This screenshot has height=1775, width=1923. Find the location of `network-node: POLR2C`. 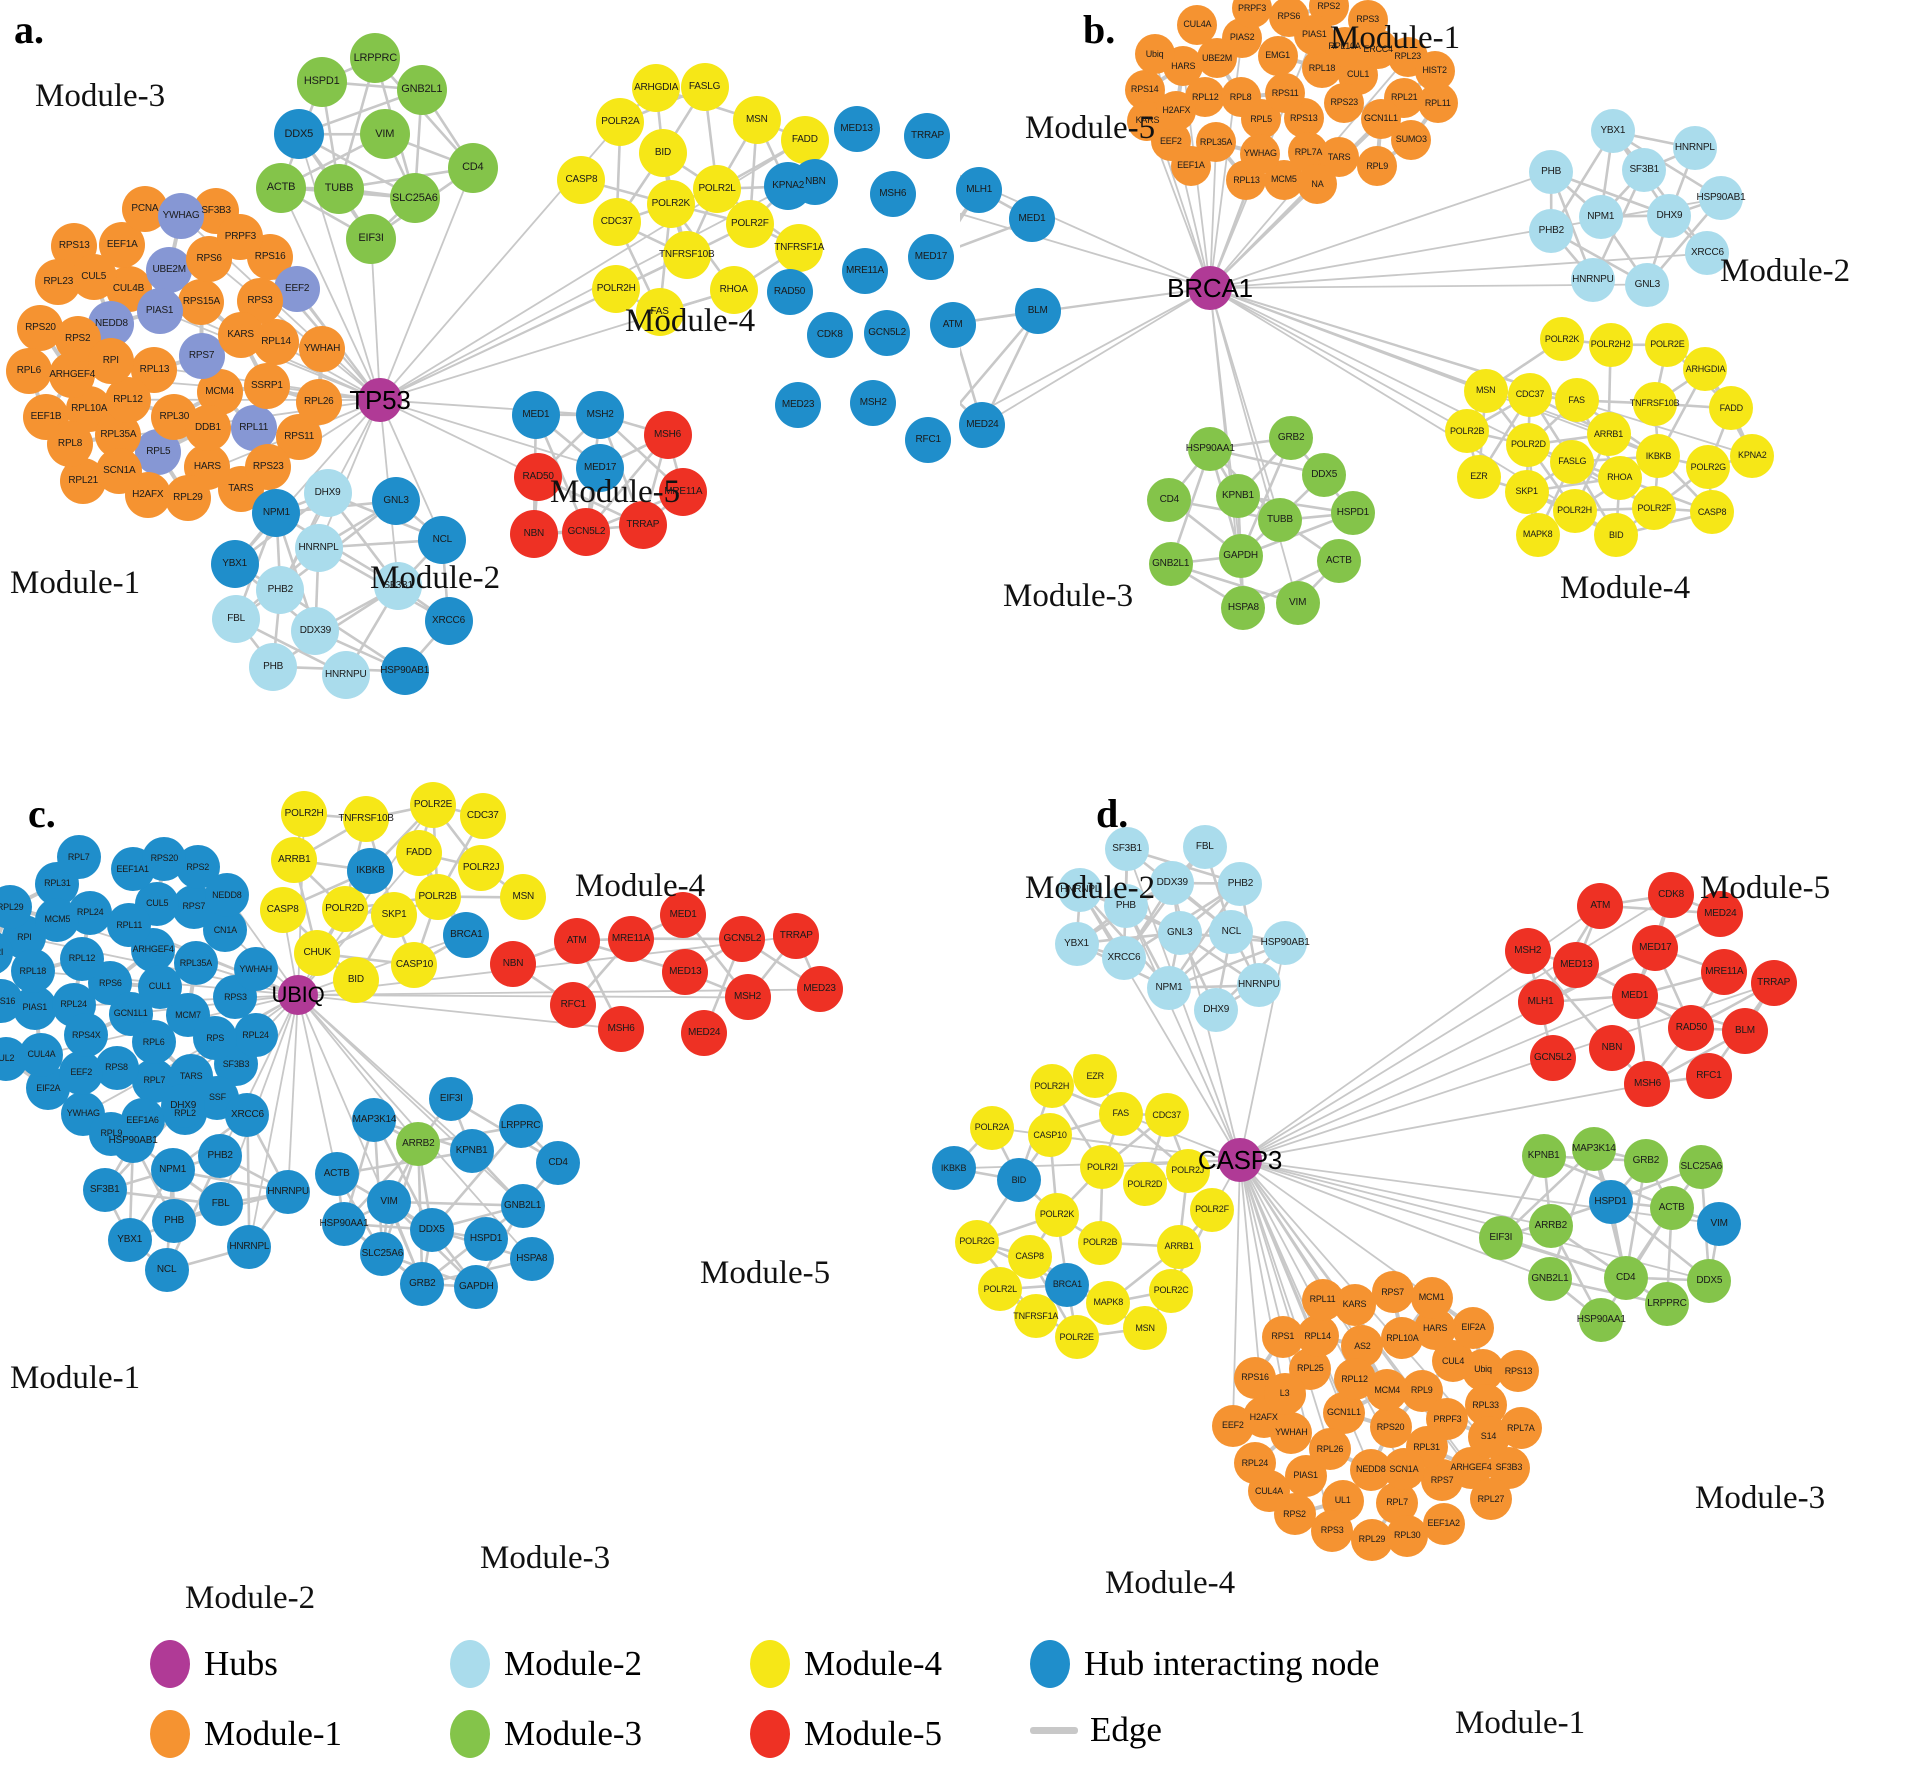

network-node: POLR2C is located at coordinates (1171, 1290).